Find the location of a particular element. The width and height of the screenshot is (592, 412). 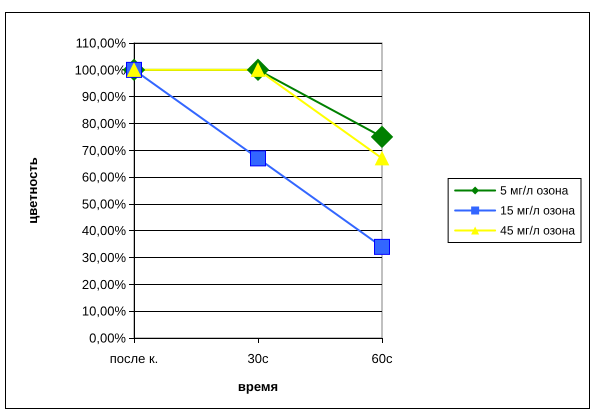

x-tick-label: после к. is located at coordinates (134, 358).